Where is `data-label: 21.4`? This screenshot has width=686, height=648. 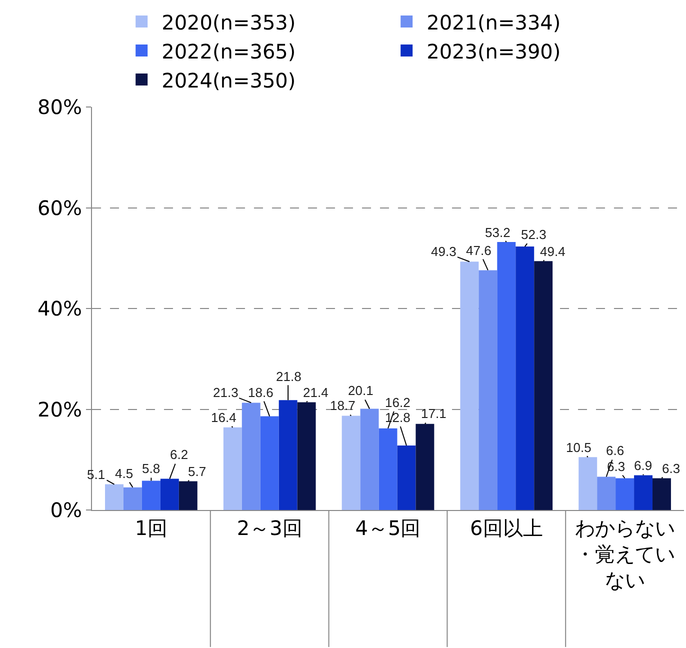 data-label: 21.4 is located at coordinates (315, 392).